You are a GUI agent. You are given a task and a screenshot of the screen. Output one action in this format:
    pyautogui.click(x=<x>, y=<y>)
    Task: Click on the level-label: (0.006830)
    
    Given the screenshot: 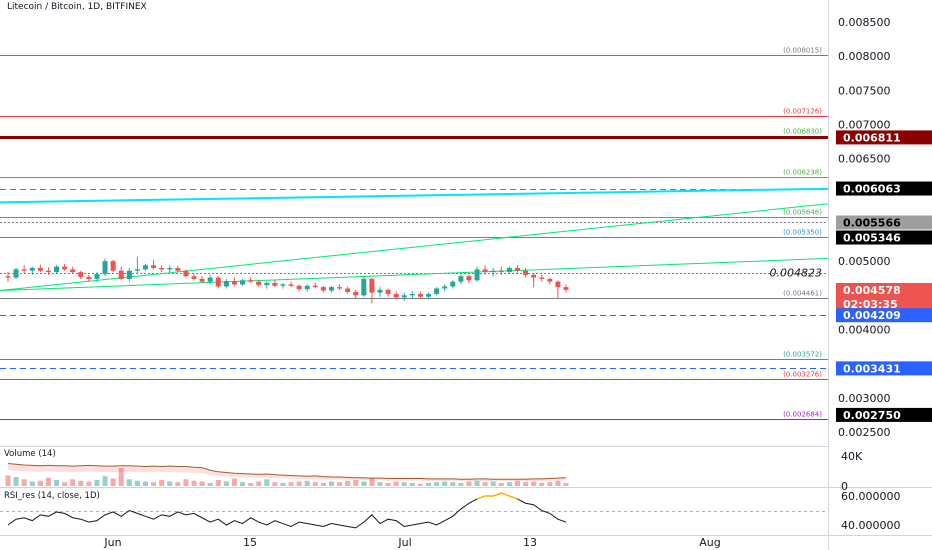 What is the action you would take?
    pyautogui.click(x=802, y=132)
    